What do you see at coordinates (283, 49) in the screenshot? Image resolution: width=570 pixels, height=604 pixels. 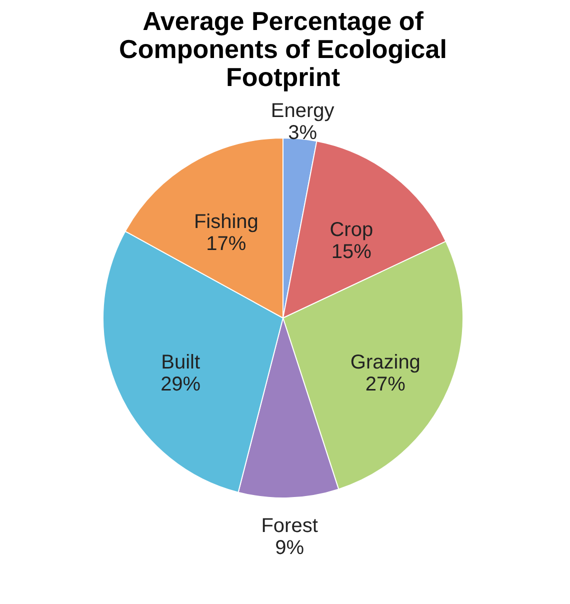 I see `chart-title: Average Percentage of Components of Ecological Footprint` at bounding box center [283, 49].